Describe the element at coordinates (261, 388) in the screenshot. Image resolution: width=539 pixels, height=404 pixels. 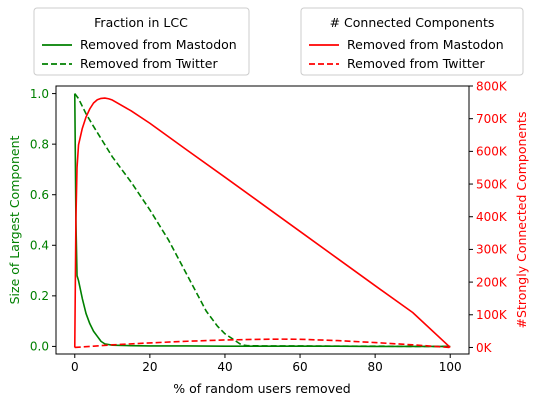
I see `x-axis-label: % of random users removed` at that location.